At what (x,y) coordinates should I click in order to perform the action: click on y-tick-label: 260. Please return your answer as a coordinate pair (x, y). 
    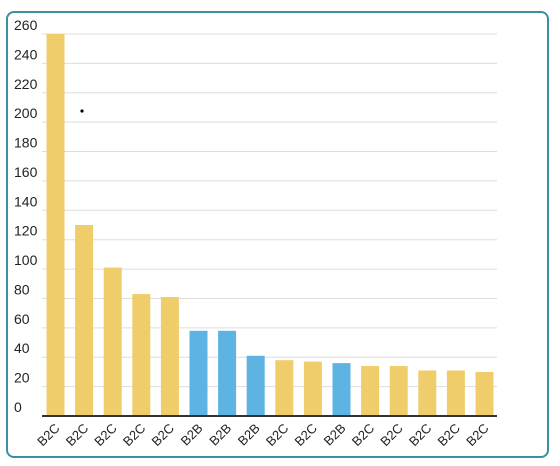
    Looking at the image, I should click on (26, 25).